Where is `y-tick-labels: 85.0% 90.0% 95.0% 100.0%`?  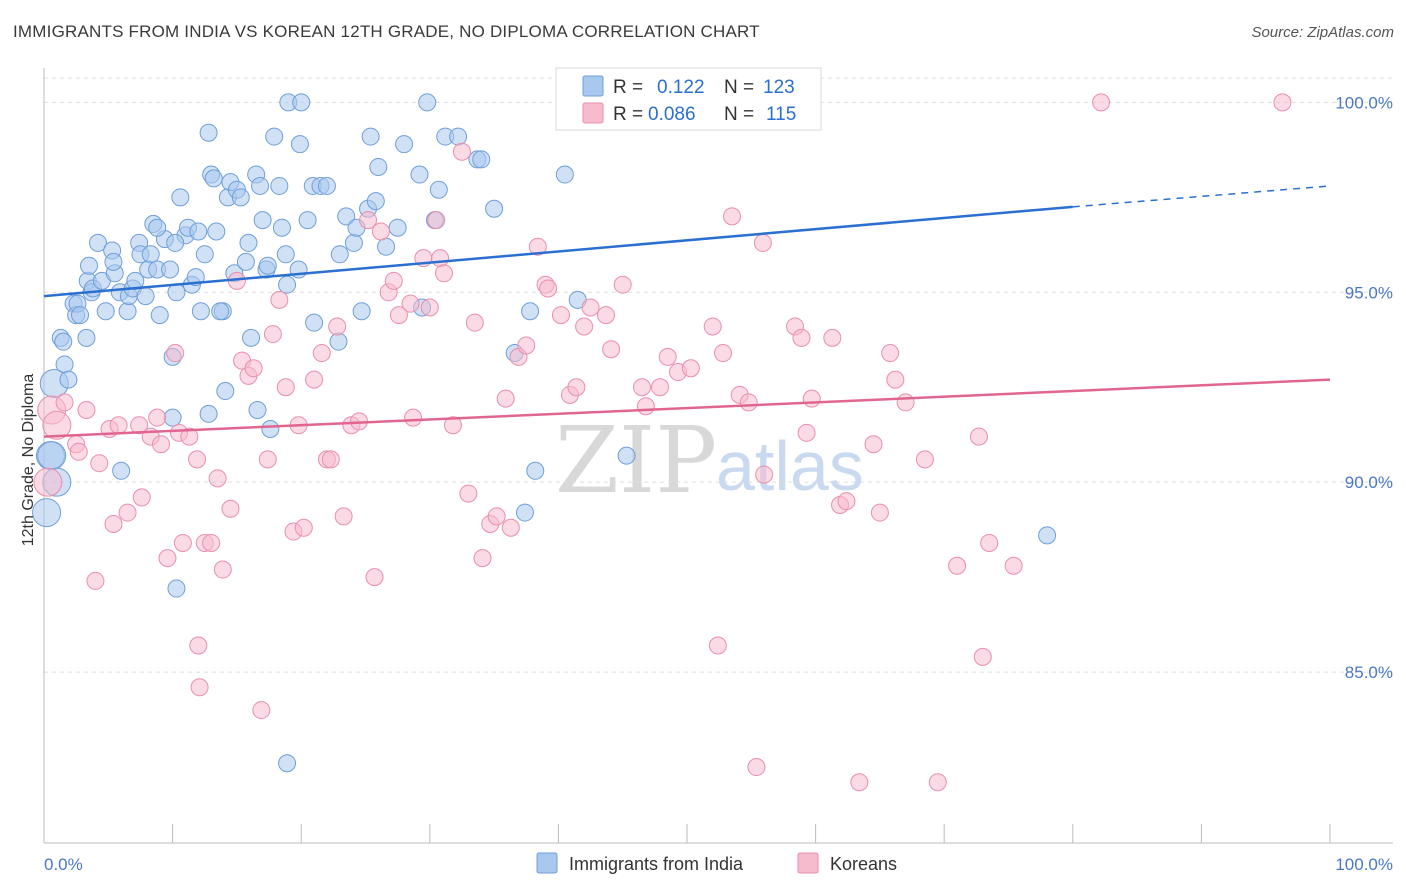
y-tick-labels: 85.0% 90.0% 95.0% 100.0% is located at coordinates (1364, 387).